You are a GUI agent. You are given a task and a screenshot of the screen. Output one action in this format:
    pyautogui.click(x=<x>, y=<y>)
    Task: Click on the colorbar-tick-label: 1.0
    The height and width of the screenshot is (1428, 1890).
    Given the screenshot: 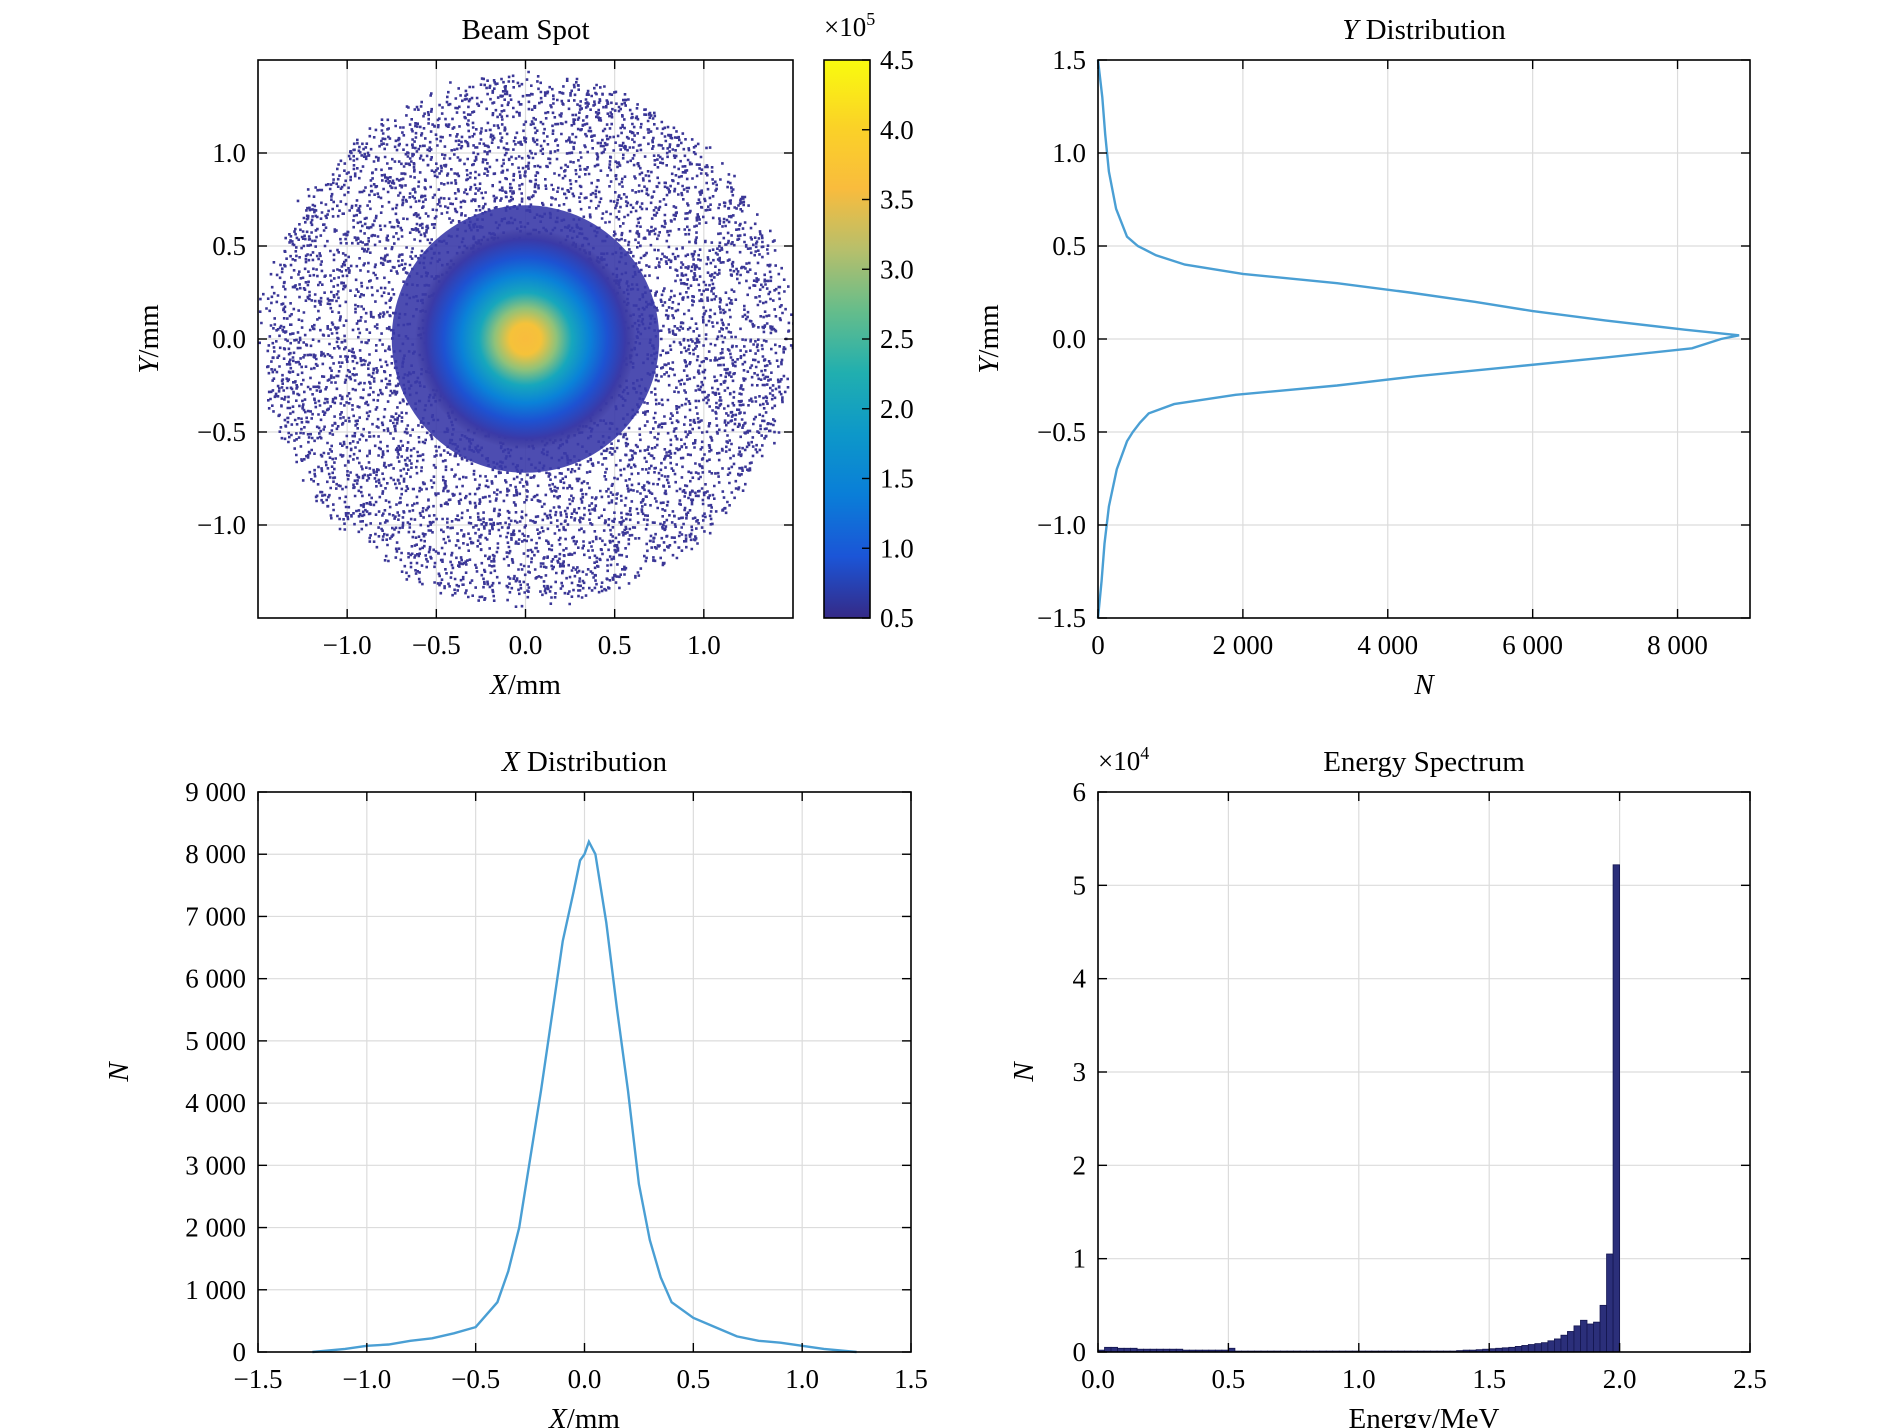 What is the action you would take?
    pyautogui.click(x=897, y=548)
    